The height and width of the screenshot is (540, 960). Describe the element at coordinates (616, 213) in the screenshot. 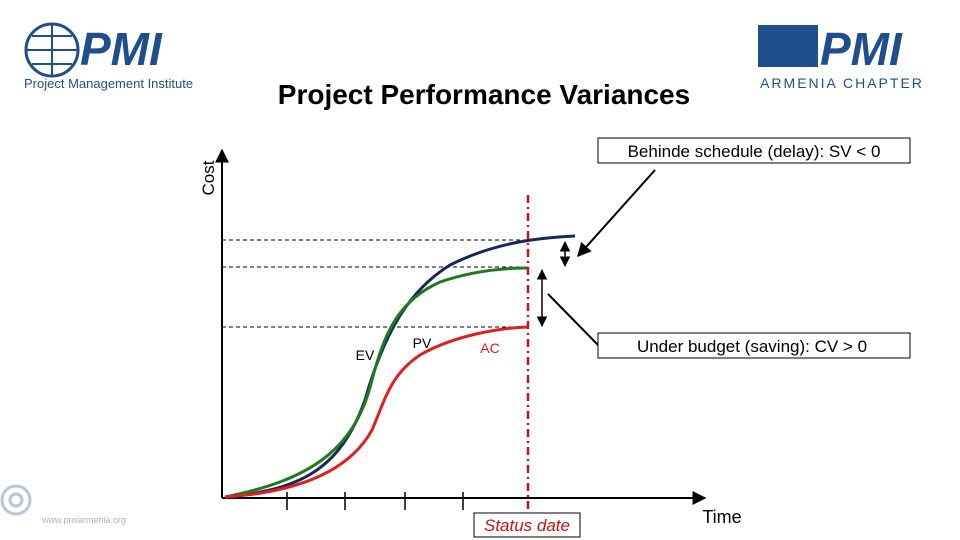

I see `schedule-pointer` at that location.